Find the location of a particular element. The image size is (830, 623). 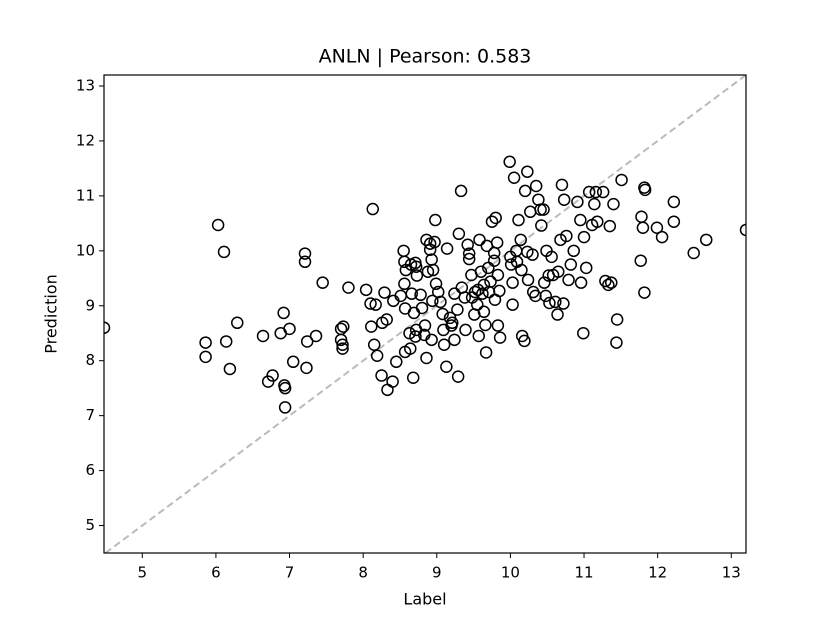

y-tick-label: 6 is located at coordinates (90, 470).